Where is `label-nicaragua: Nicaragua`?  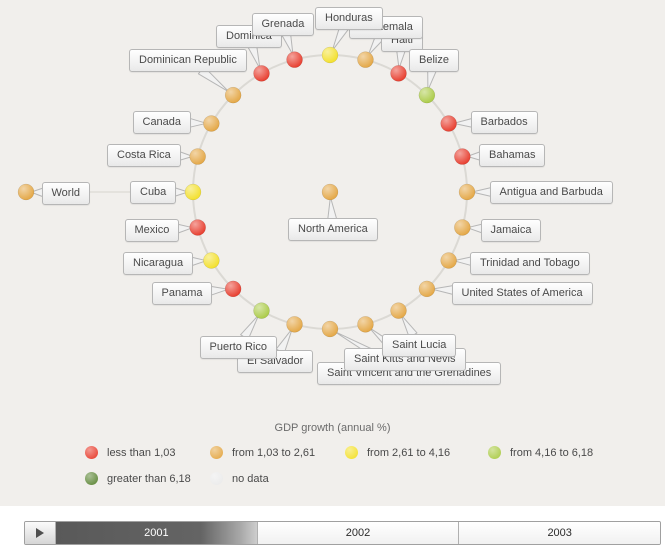
label-nicaragua: Nicaragua is located at coordinates (158, 263).